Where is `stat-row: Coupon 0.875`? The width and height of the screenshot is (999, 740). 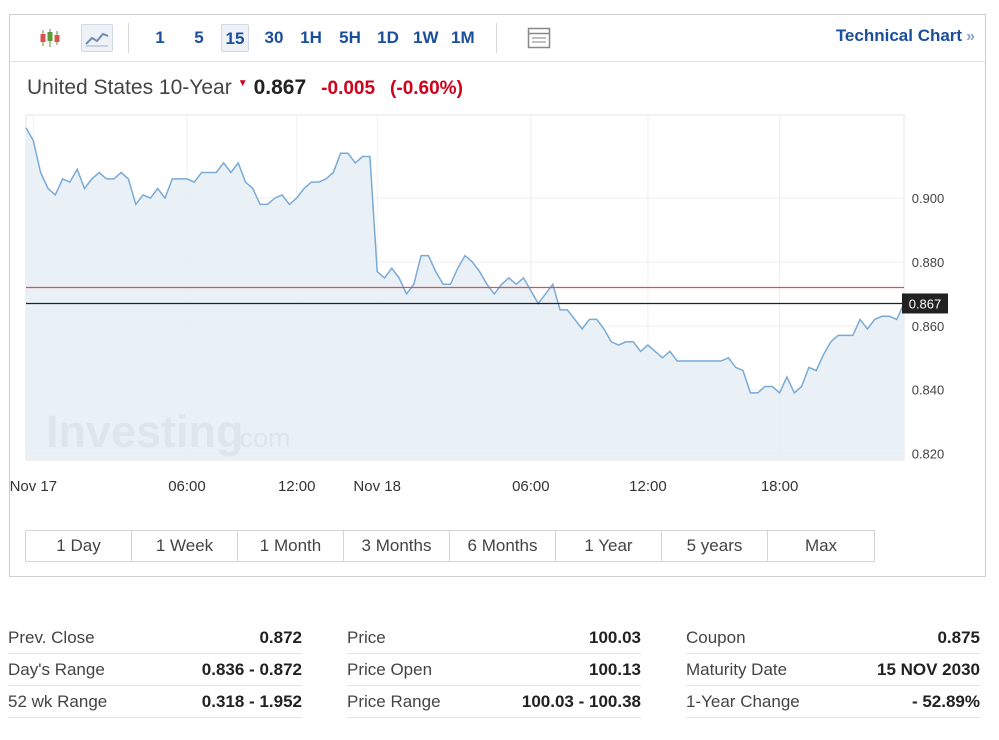
stat-row: Coupon 0.875 is located at coordinates (833, 638).